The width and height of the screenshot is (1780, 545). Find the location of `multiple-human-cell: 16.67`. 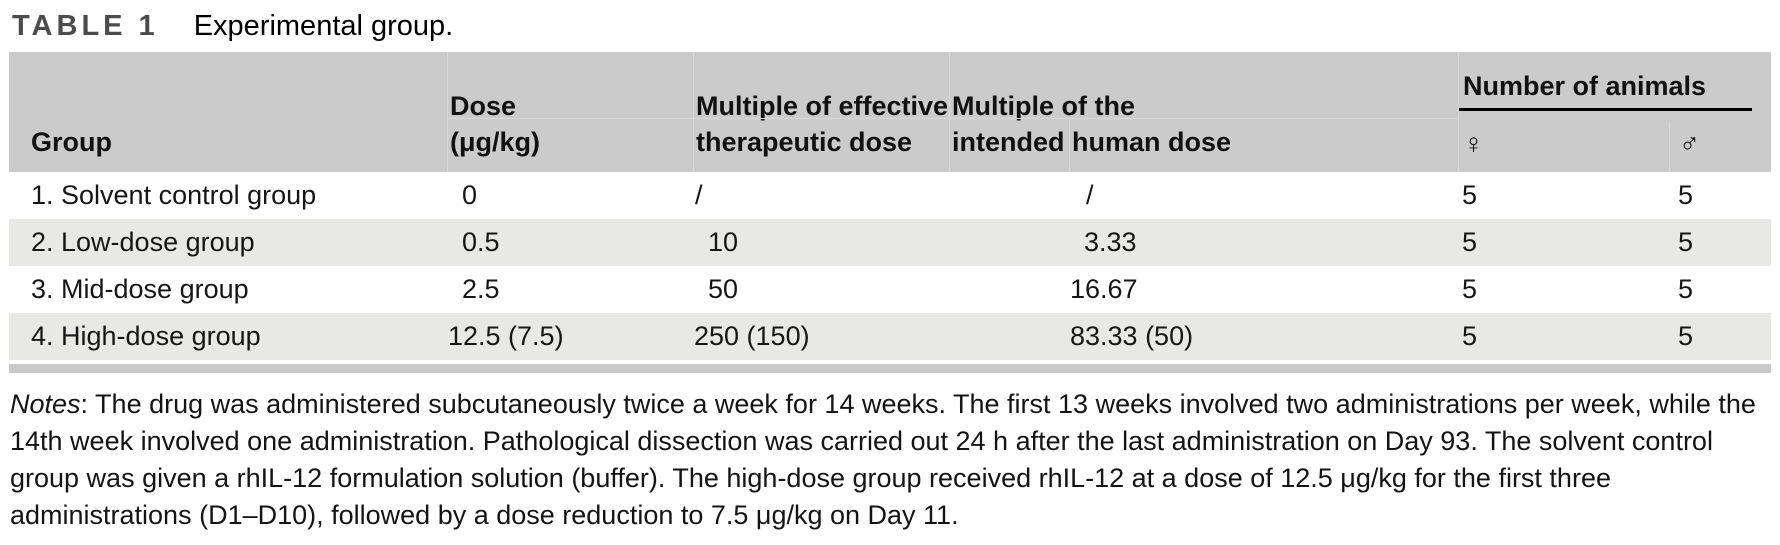

multiple-human-cell: 16.67 is located at coordinates (1104, 289).